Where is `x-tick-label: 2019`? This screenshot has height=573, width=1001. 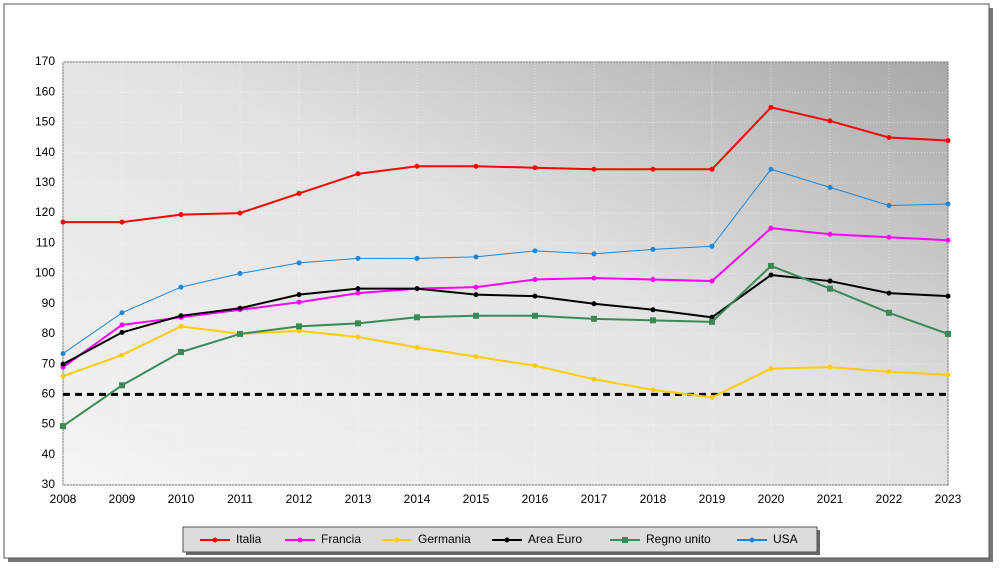 x-tick-label: 2019 is located at coordinates (712, 499).